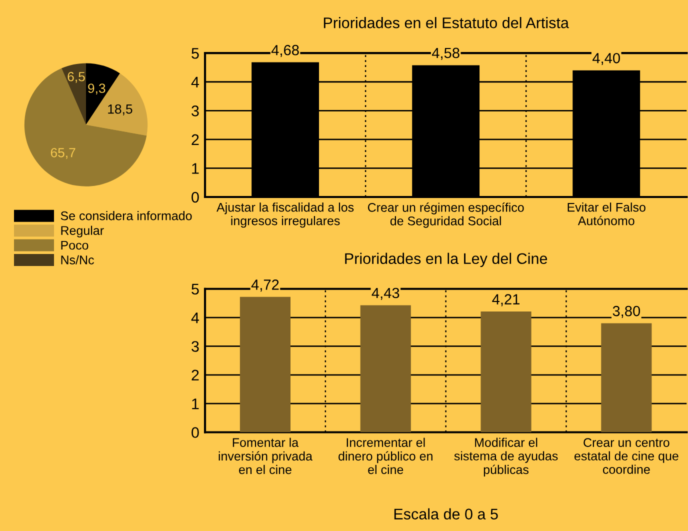 This screenshot has width=688, height=531. I want to click on data-label: 18,5, so click(120, 110).